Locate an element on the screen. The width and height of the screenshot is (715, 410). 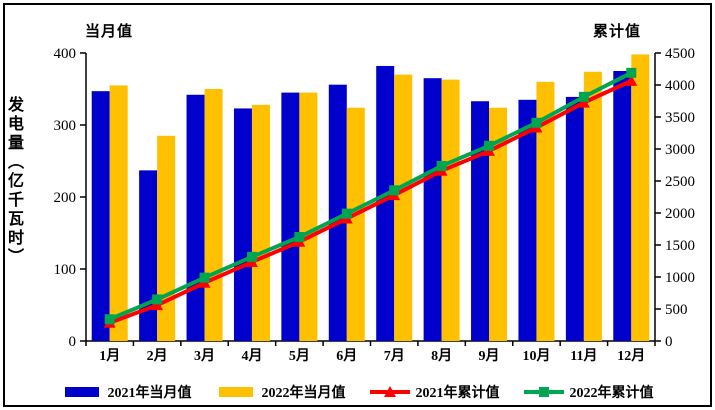
x-axis-category-label: 8月 is located at coordinates (441, 356).